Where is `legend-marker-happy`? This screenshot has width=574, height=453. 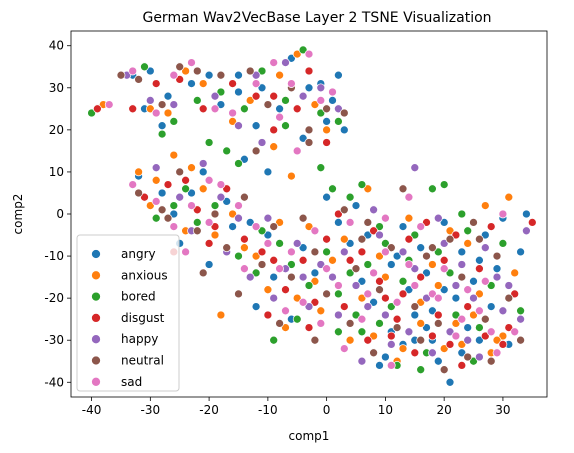
legend-marker-happy is located at coordinates (96, 339).